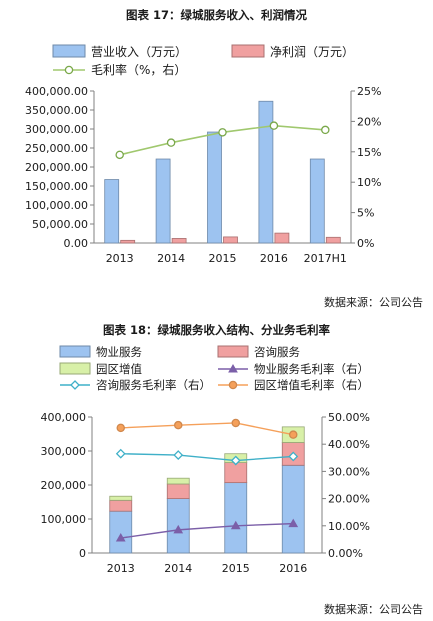 The width and height of the screenshot is (433, 621). I want to click on legend-swatch-park-value-added, so click(75, 368).